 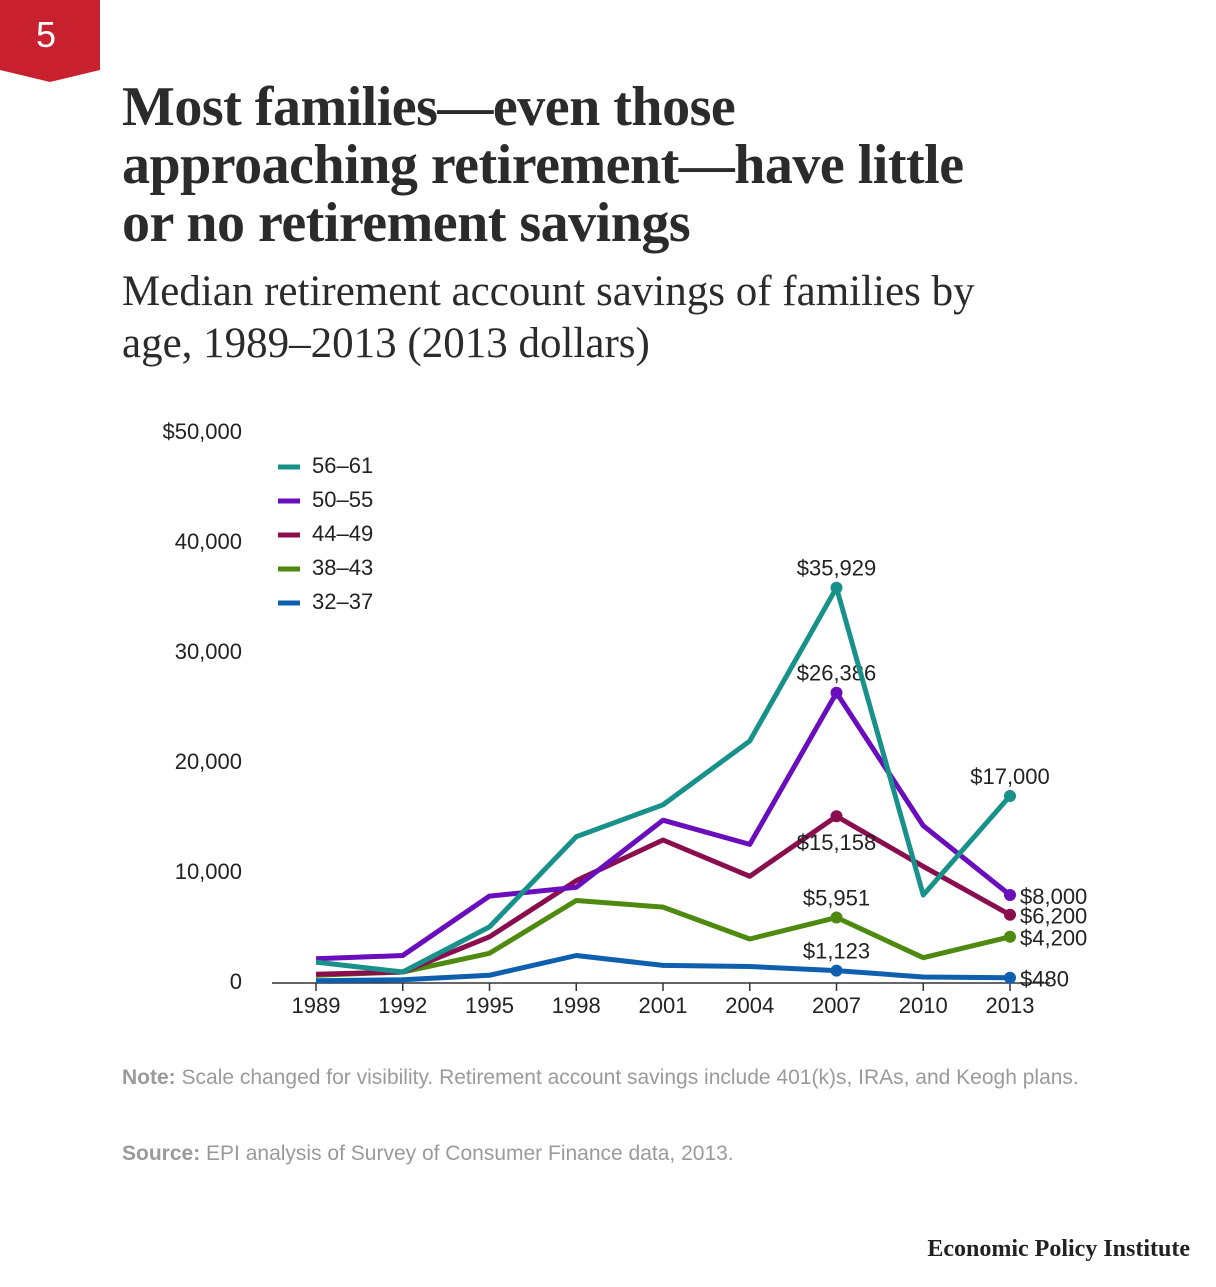 What do you see at coordinates (316, 1005) in the screenshot?
I see `x-tick-label: 1989` at bounding box center [316, 1005].